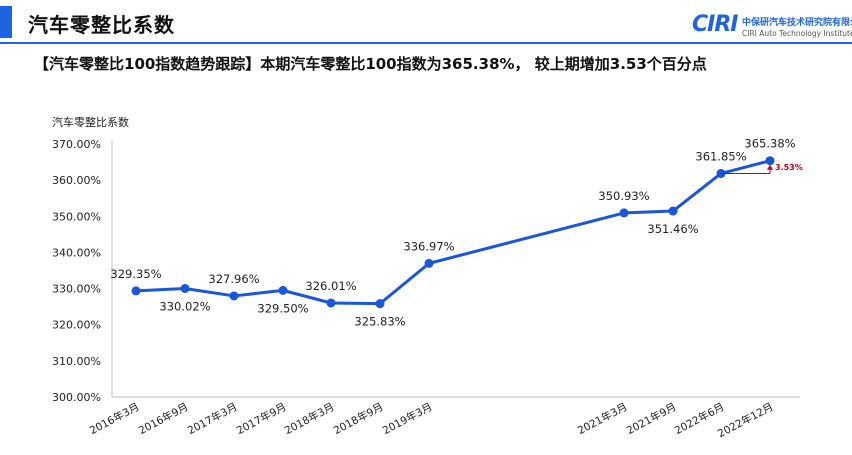 The width and height of the screenshot is (852, 455). What do you see at coordinates (797, 33) in the screenshot?
I see `logo-english-name: CIRI Auto Technology Institute` at bounding box center [797, 33].